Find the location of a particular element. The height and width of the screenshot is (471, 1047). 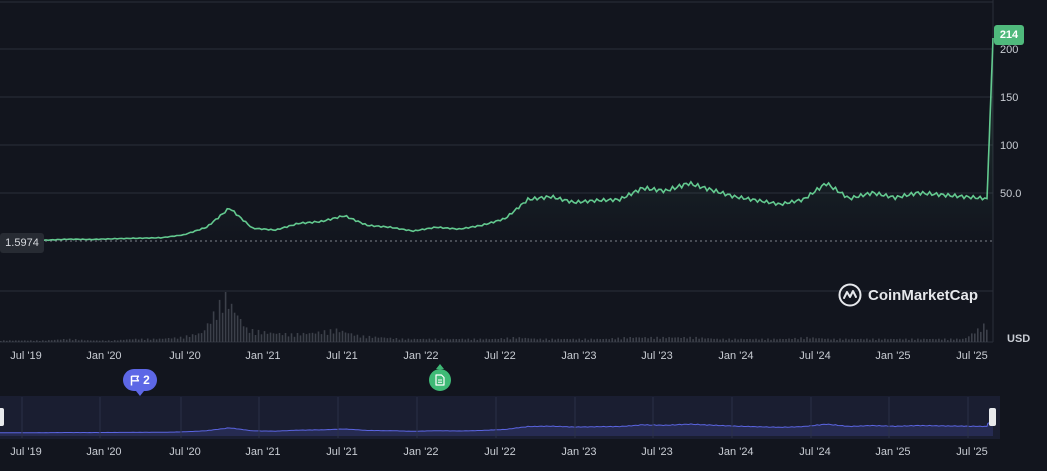

x-tick-label: Jan '21 is located at coordinates (262, 356).